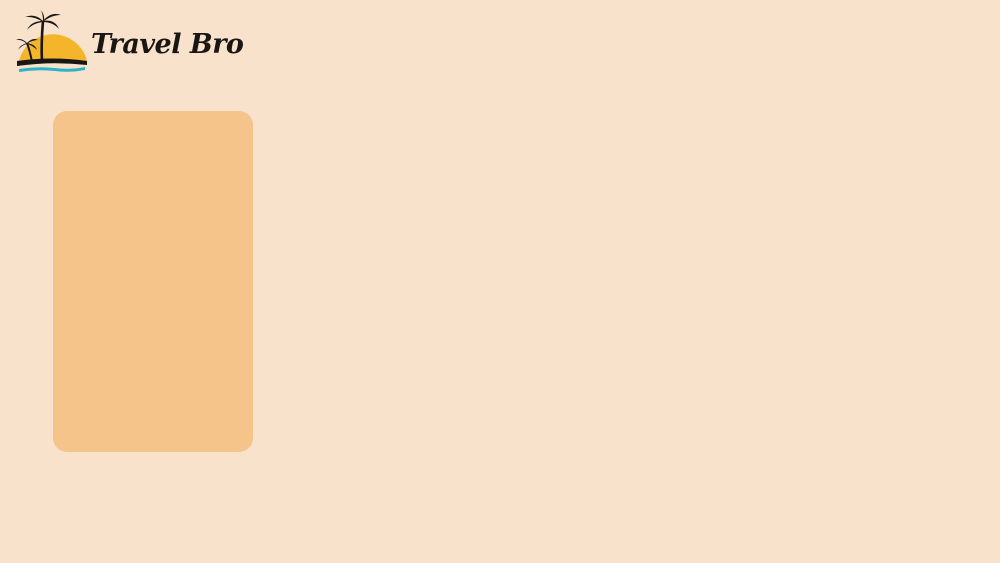 The width and height of the screenshot is (1000, 563). I want to click on brand-name: Travel Bro, so click(167, 44).